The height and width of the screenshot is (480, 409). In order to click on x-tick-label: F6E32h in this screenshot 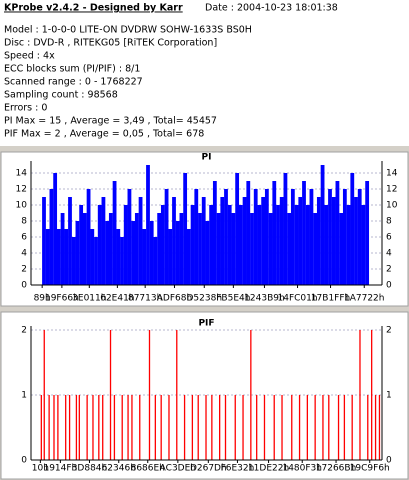, I will do `click(238, 469)`.